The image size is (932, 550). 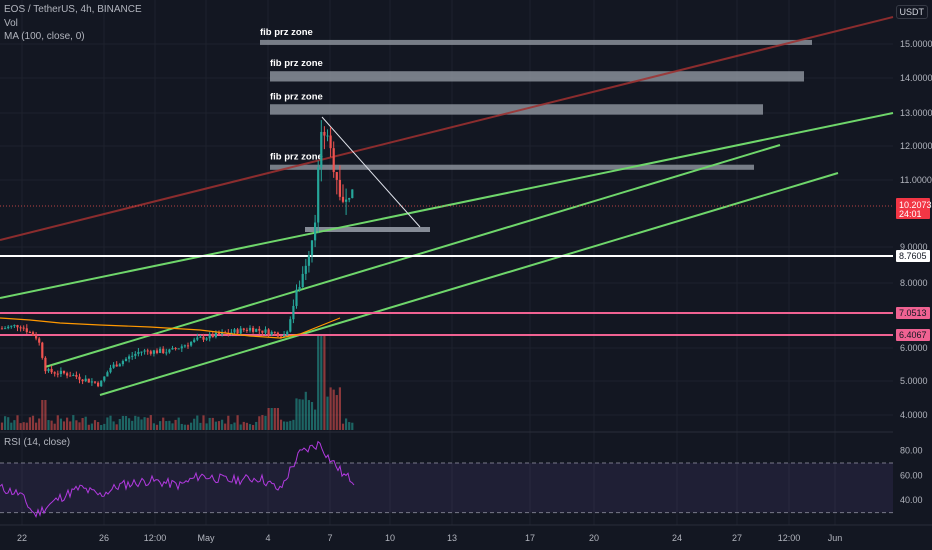 I want to click on currency-selector: USDT, so click(x=911, y=12).